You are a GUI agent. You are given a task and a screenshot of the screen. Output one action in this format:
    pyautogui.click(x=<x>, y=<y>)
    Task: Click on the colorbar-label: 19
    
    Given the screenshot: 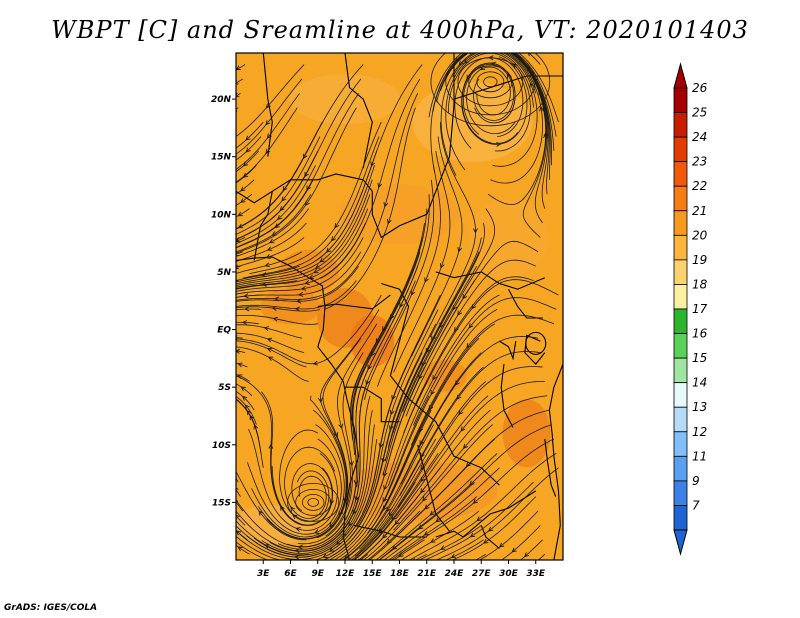 What is the action you would take?
    pyautogui.click(x=699, y=260)
    